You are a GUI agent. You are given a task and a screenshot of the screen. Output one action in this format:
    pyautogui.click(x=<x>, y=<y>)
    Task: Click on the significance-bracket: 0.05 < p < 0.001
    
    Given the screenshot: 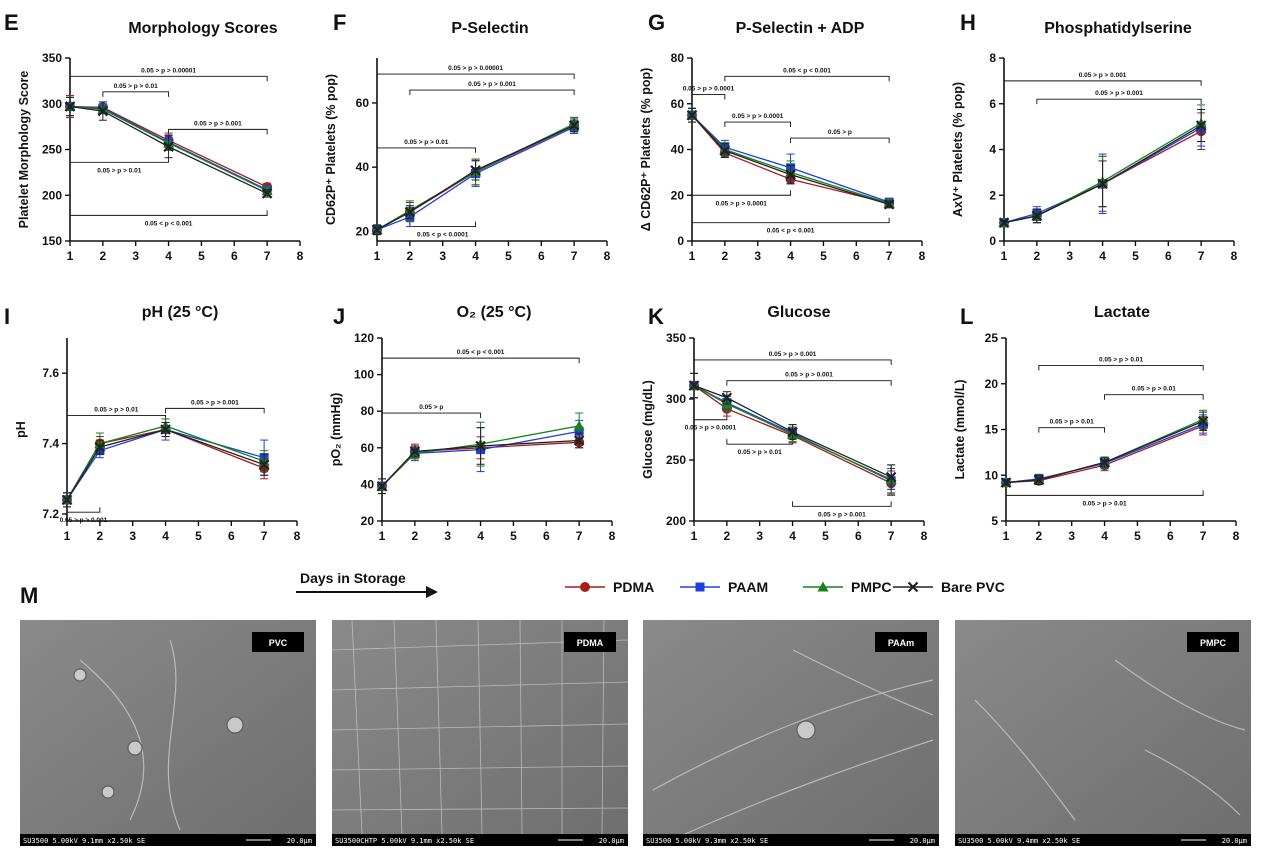 What is the action you would take?
    pyautogui.click(x=168, y=218)
    